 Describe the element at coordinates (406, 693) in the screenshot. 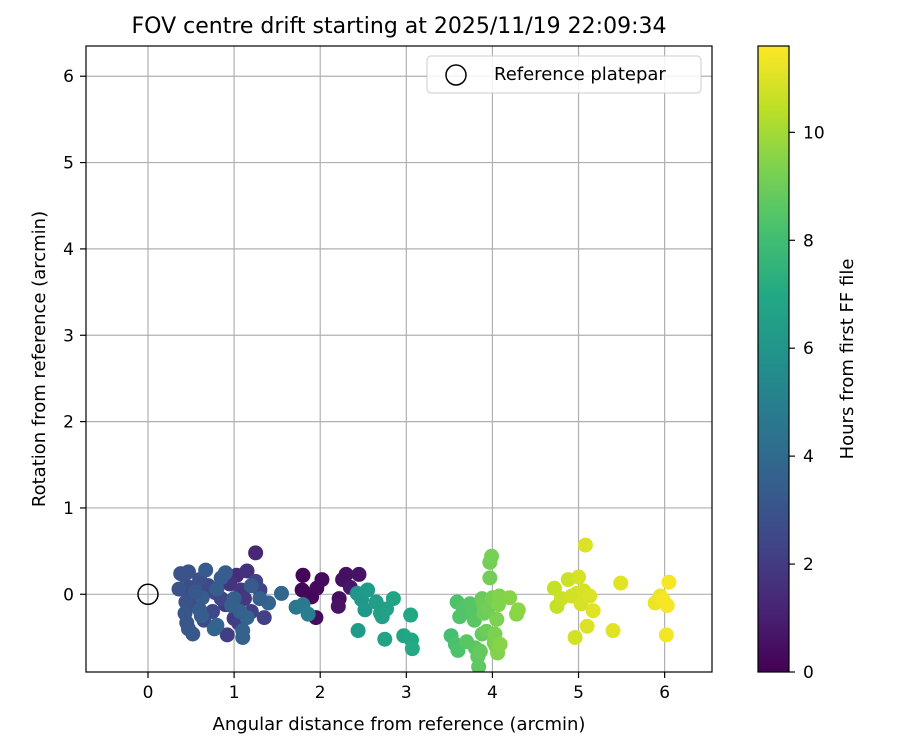

I see `x-tick-label: 3` at that location.